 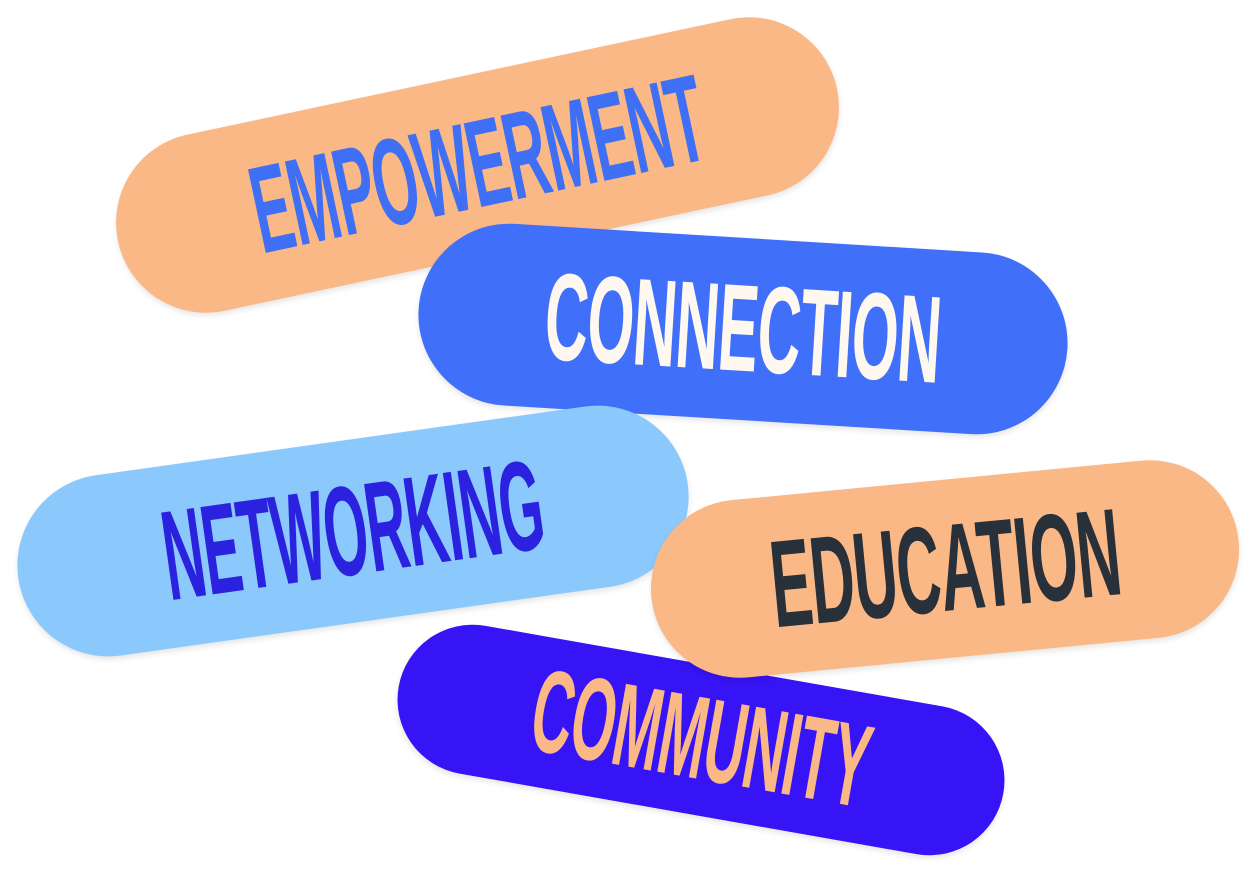 I want to click on pill-label-community: COMMUNITY, so click(x=701, y=739).